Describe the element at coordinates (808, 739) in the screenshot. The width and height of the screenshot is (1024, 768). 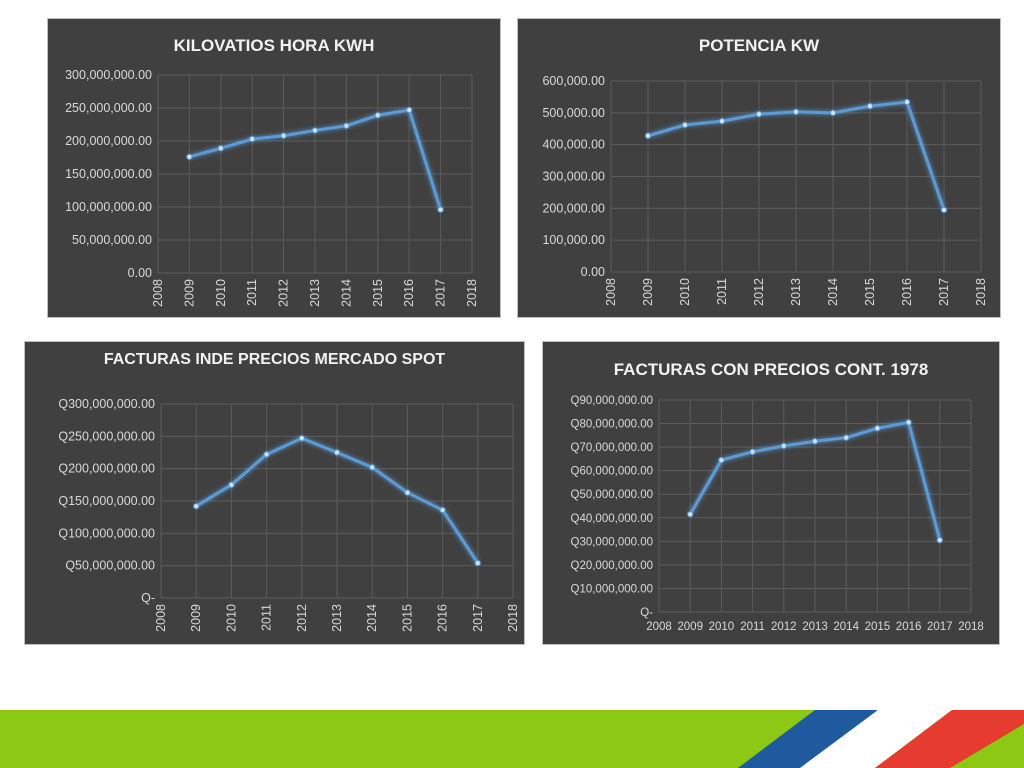
I see `footer-blue-stripe` at that location.